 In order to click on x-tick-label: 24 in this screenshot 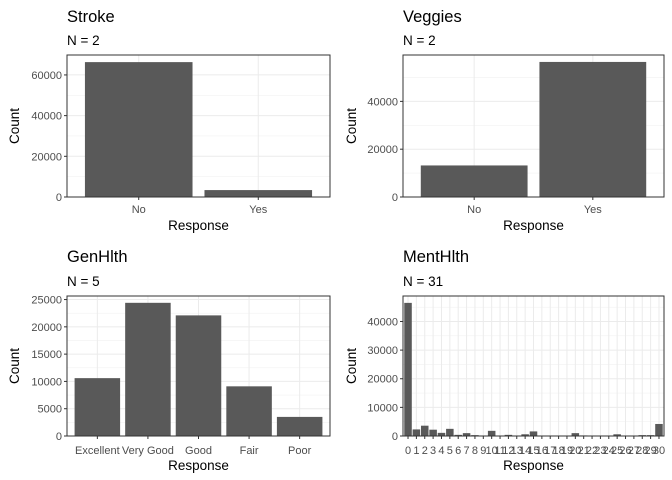, I will do `click(609, 451)`.